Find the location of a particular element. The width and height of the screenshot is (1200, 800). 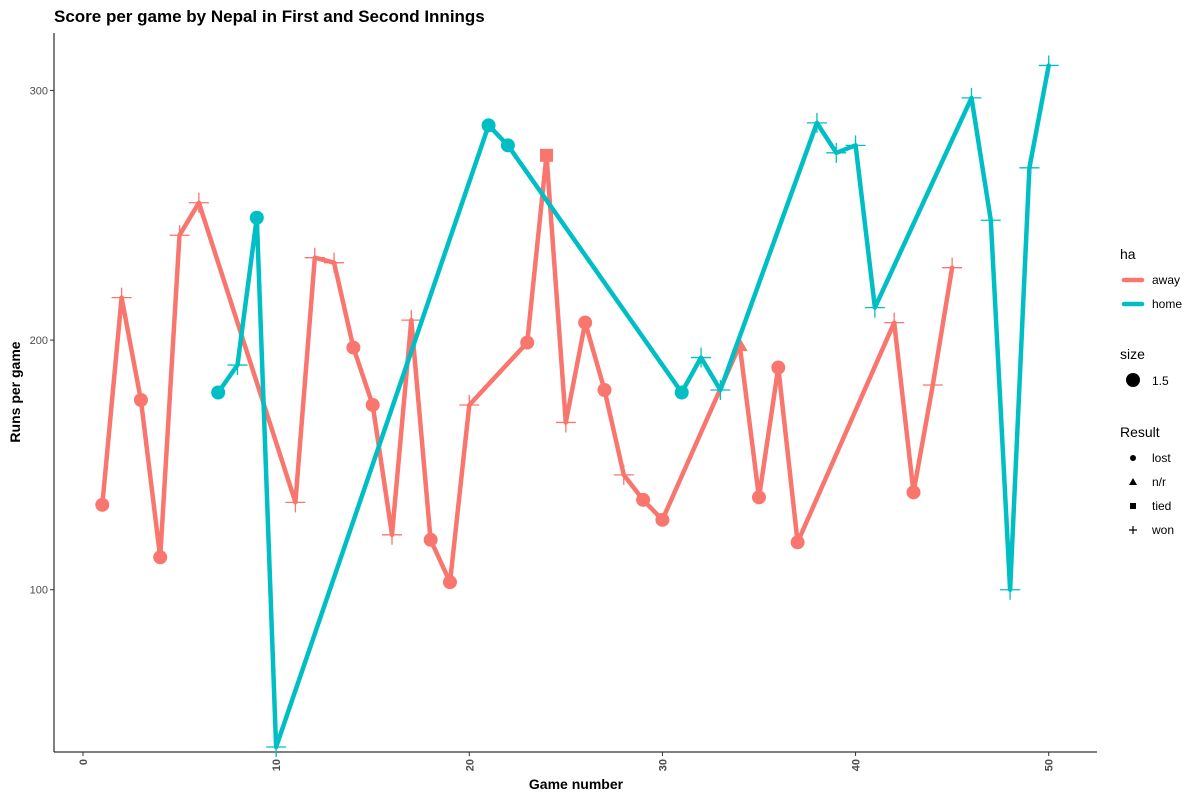

x-tick-label: 30 is located at coordinates (663, 765).